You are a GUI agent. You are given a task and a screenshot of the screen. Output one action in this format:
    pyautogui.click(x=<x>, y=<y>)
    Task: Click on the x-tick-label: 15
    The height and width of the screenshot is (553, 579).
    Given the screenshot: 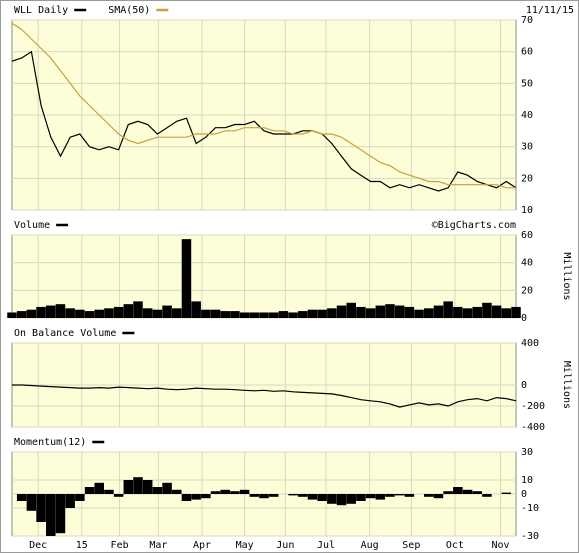 What is the action you would take?
    pyautogui.click(x=82, y=545)
    